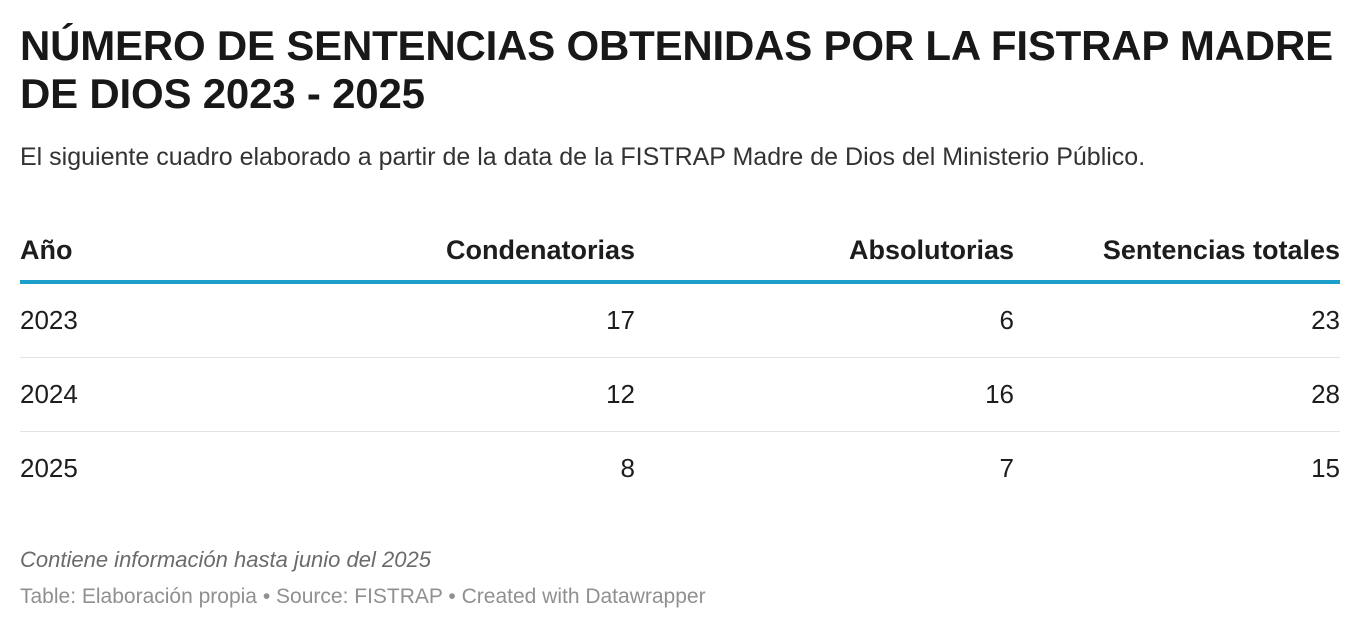 The width and height of the screenshot is (1360, 630). Describe the element at coordinates (477, 394) in the screenshot. I see `cell-condenatorias: 12` at that location.